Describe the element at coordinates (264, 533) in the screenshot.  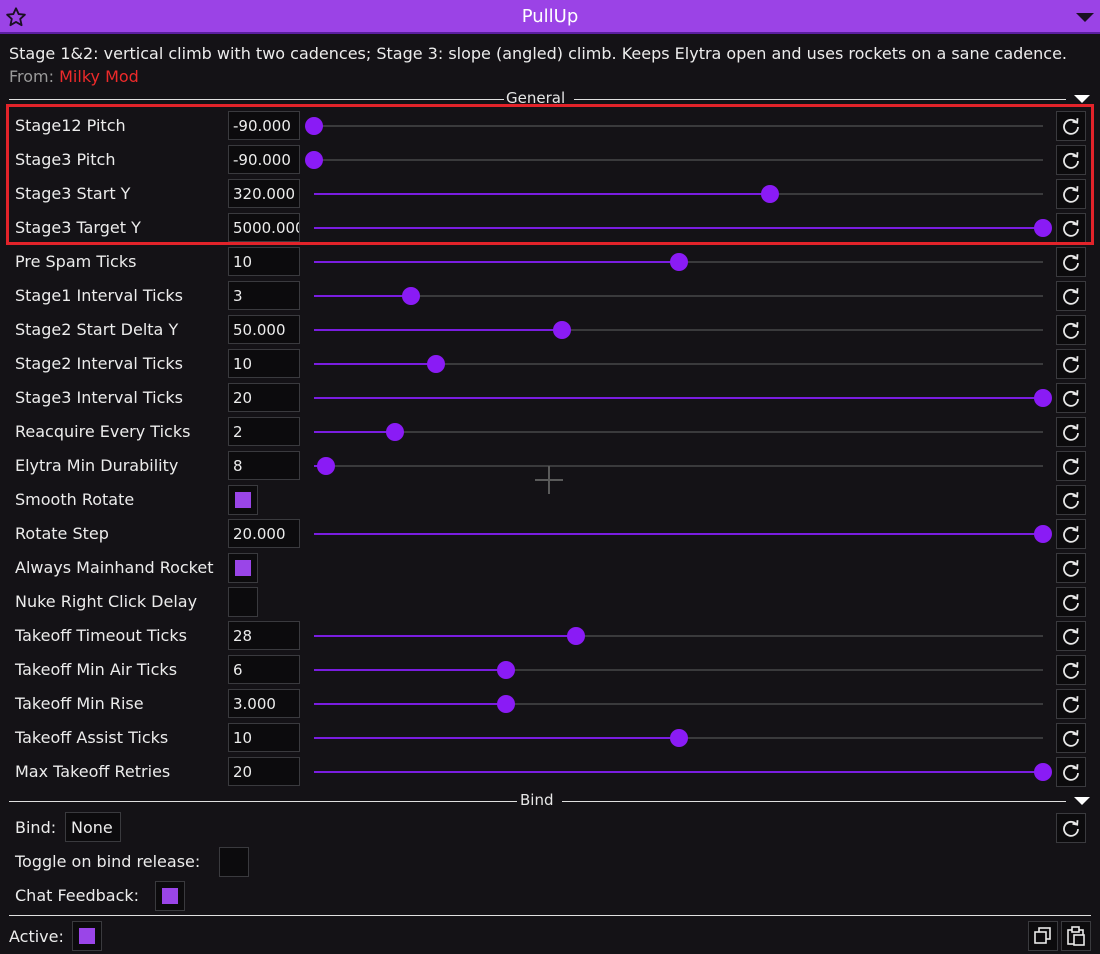
I see `setting-value-input: 20.000` at that location.